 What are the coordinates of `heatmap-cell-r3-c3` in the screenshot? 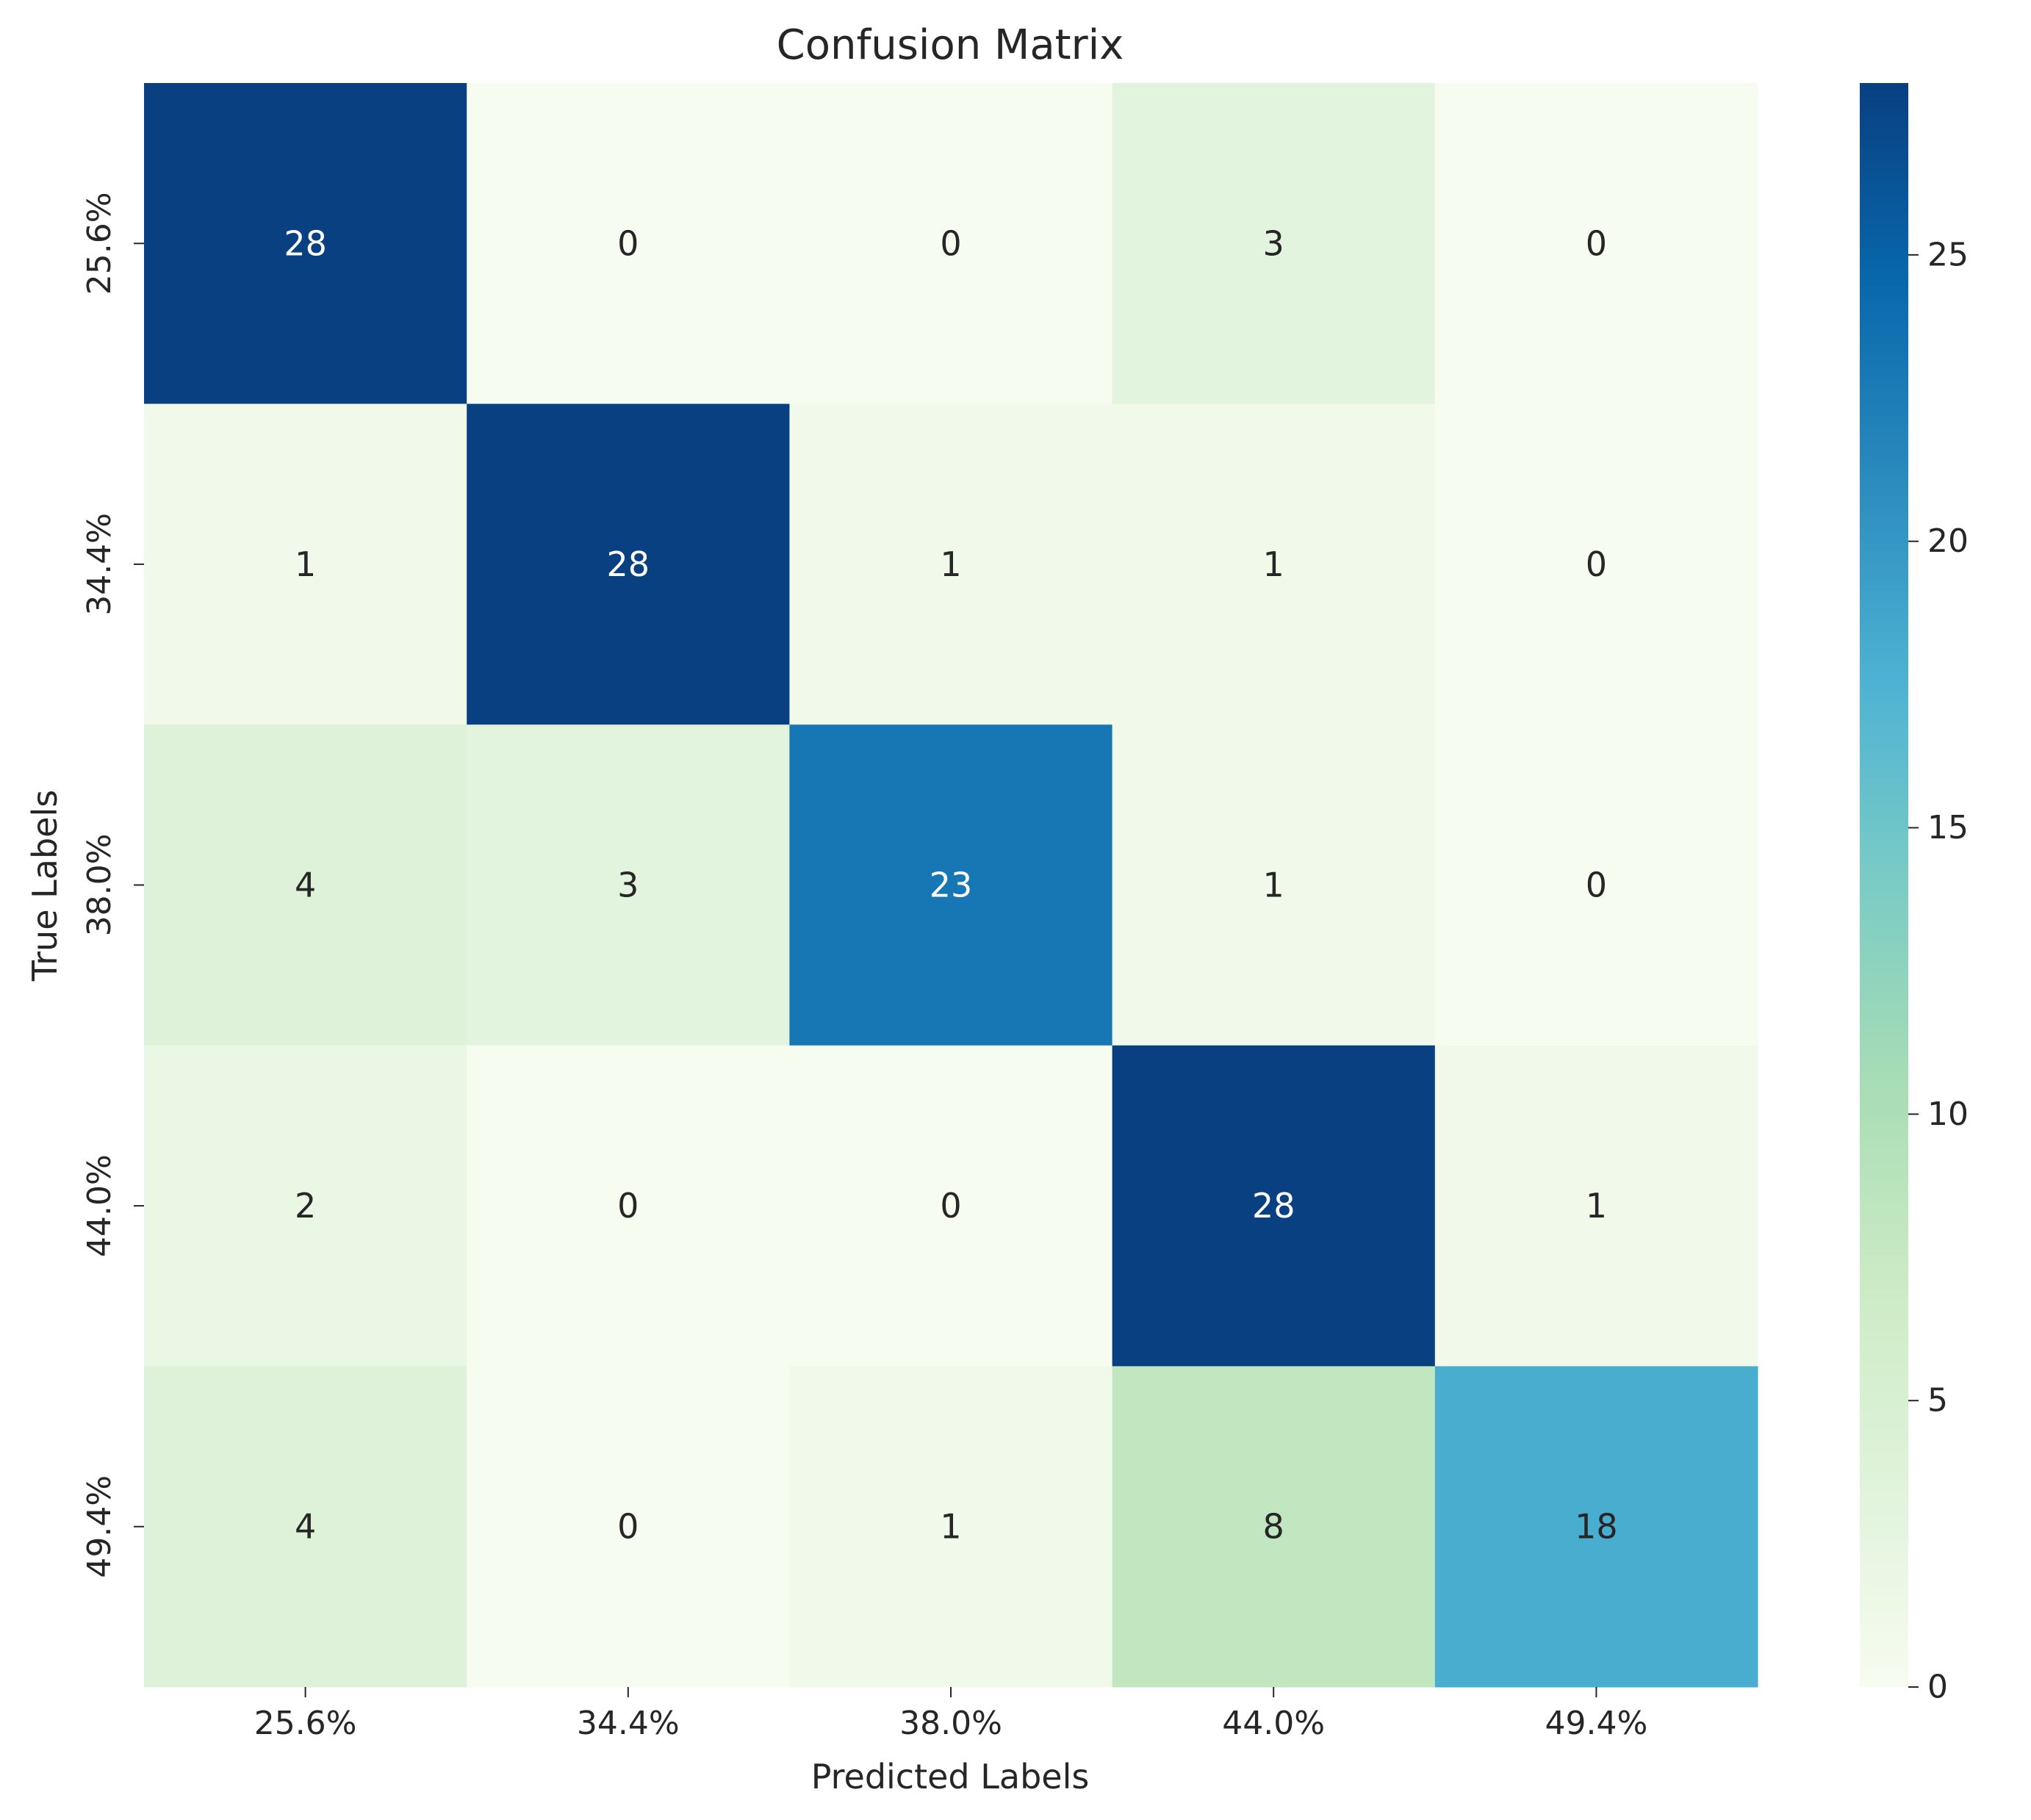 It's located at (1274, 1206).